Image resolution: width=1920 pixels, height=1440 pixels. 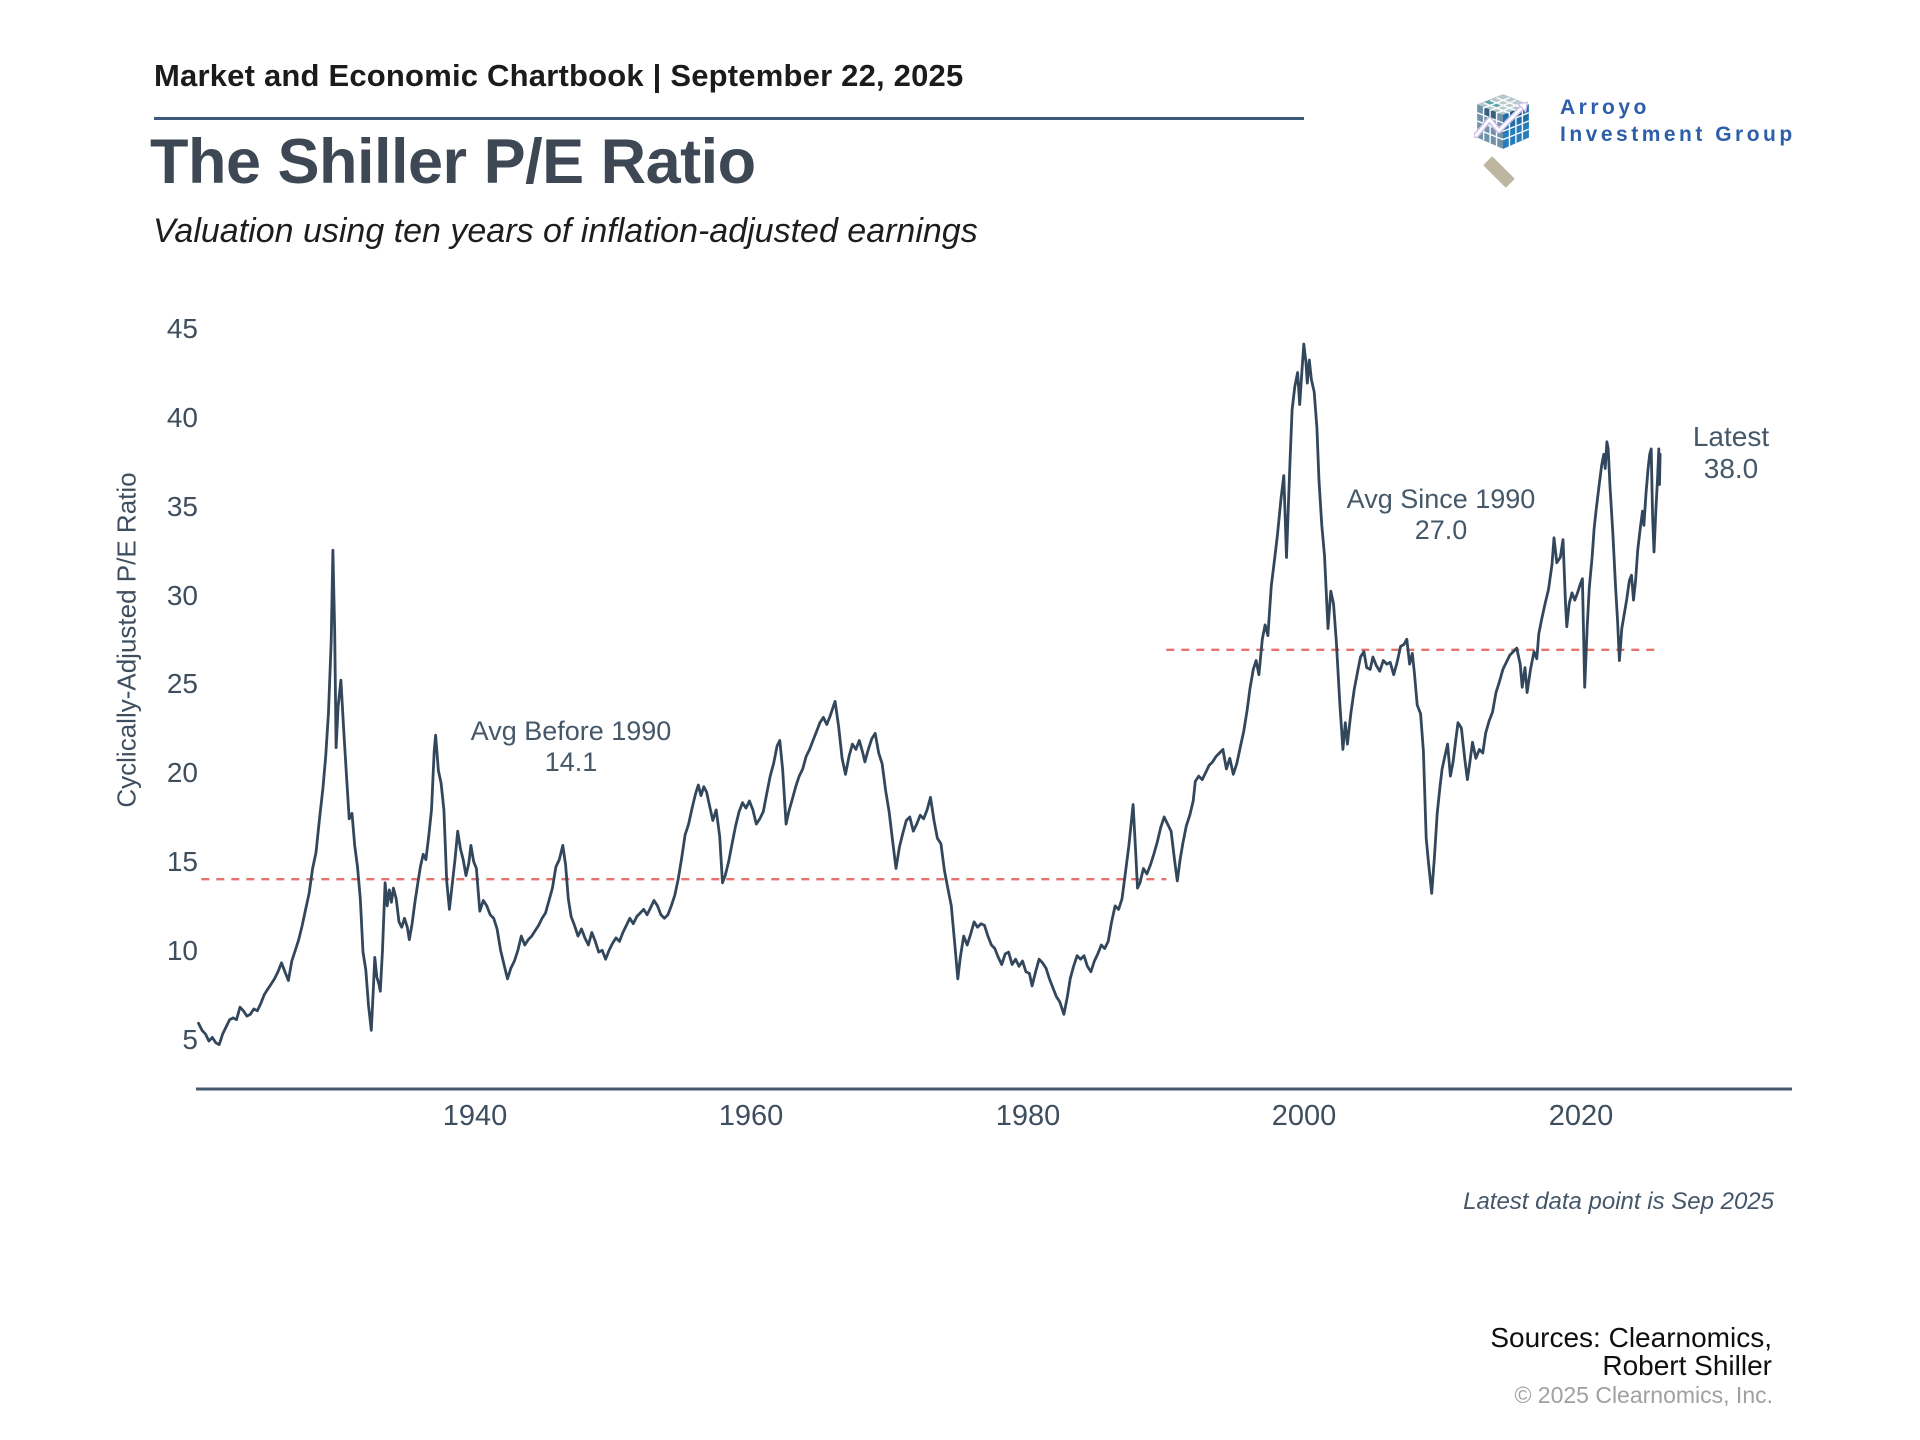 I want to click on y-axis-title: Cyclically-Adjusted P/E Ratio, so click(x=126, y=640).